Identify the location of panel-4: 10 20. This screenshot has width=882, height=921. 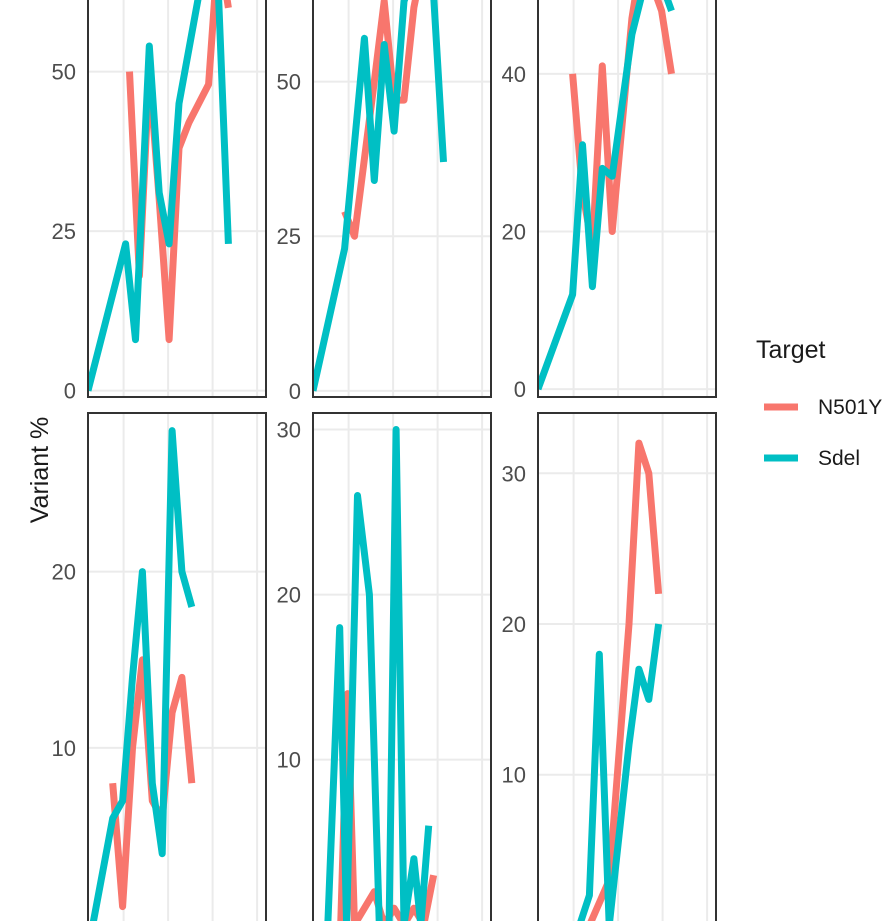
(159, 666).